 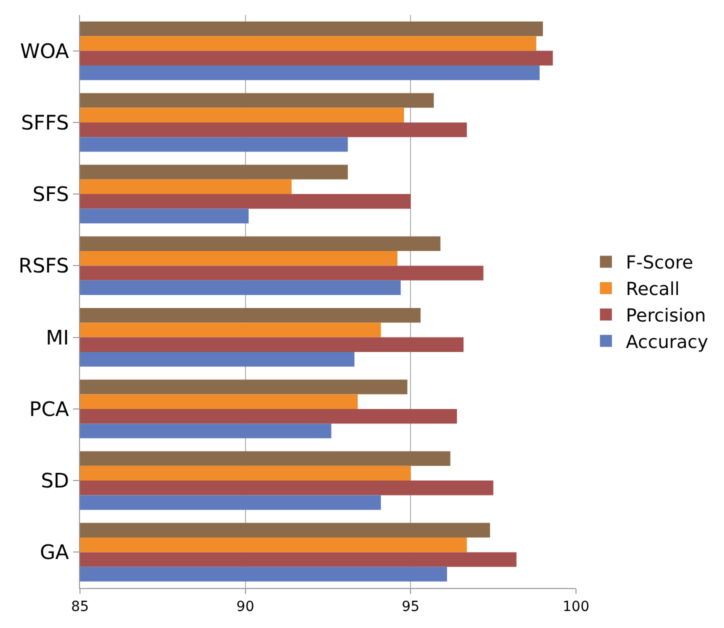 I want to click on y-tick-label: RSFS, so click(x=43, y=266).